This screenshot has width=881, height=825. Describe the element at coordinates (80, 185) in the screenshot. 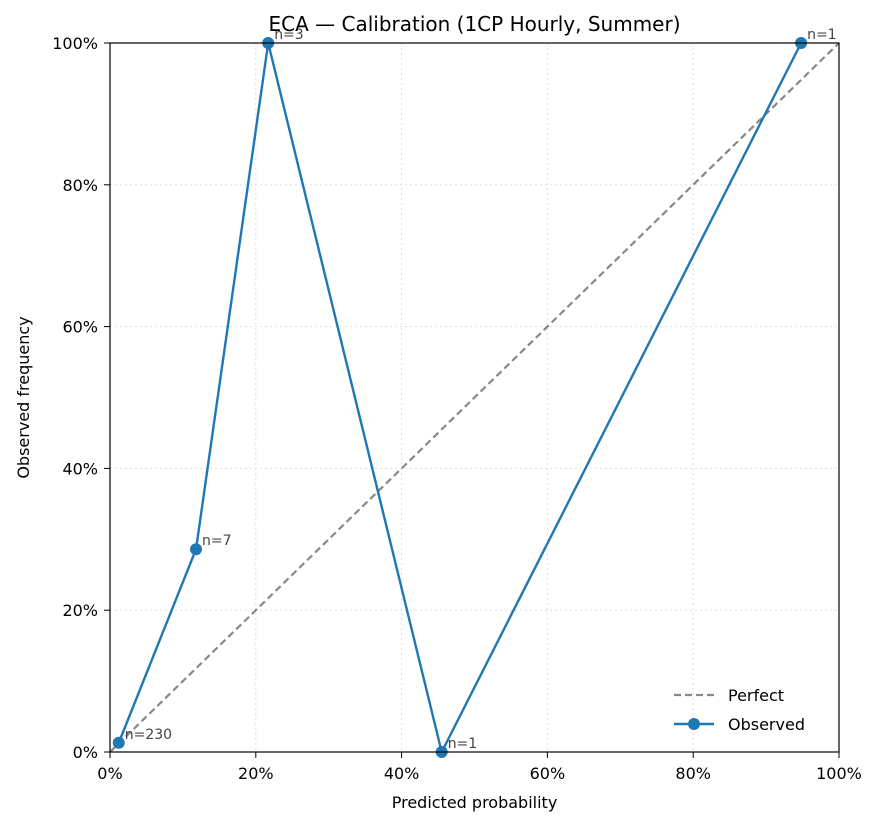

I see `y-tick-label: 80%` at that location.